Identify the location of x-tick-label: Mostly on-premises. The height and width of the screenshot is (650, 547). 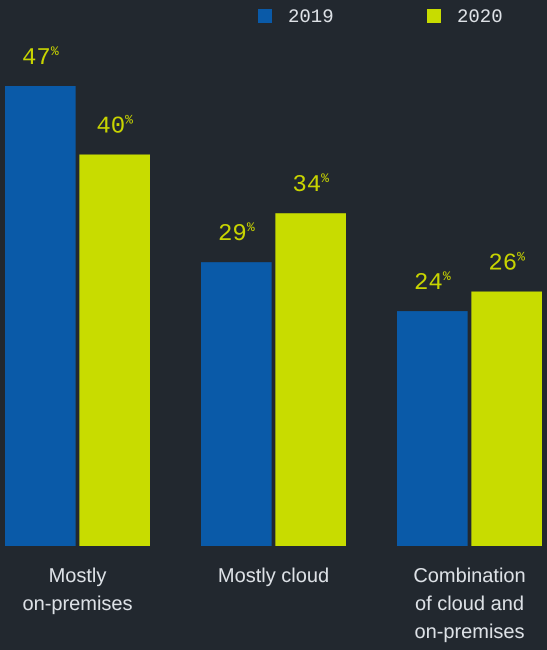
(77, 590).